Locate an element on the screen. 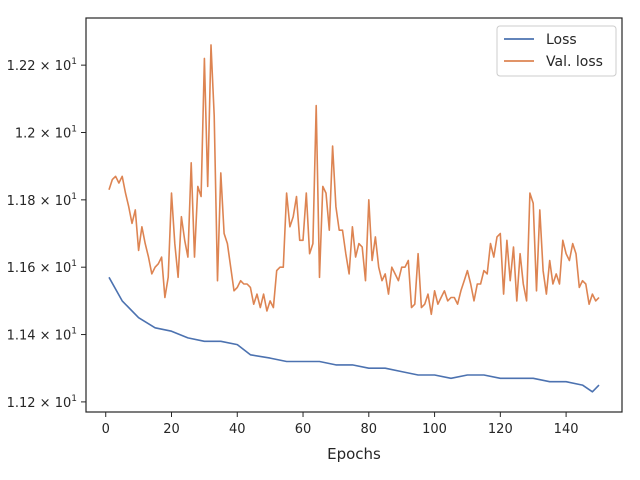  legend-label-val-loss: Val. loss is located at coordinates (574, 62).